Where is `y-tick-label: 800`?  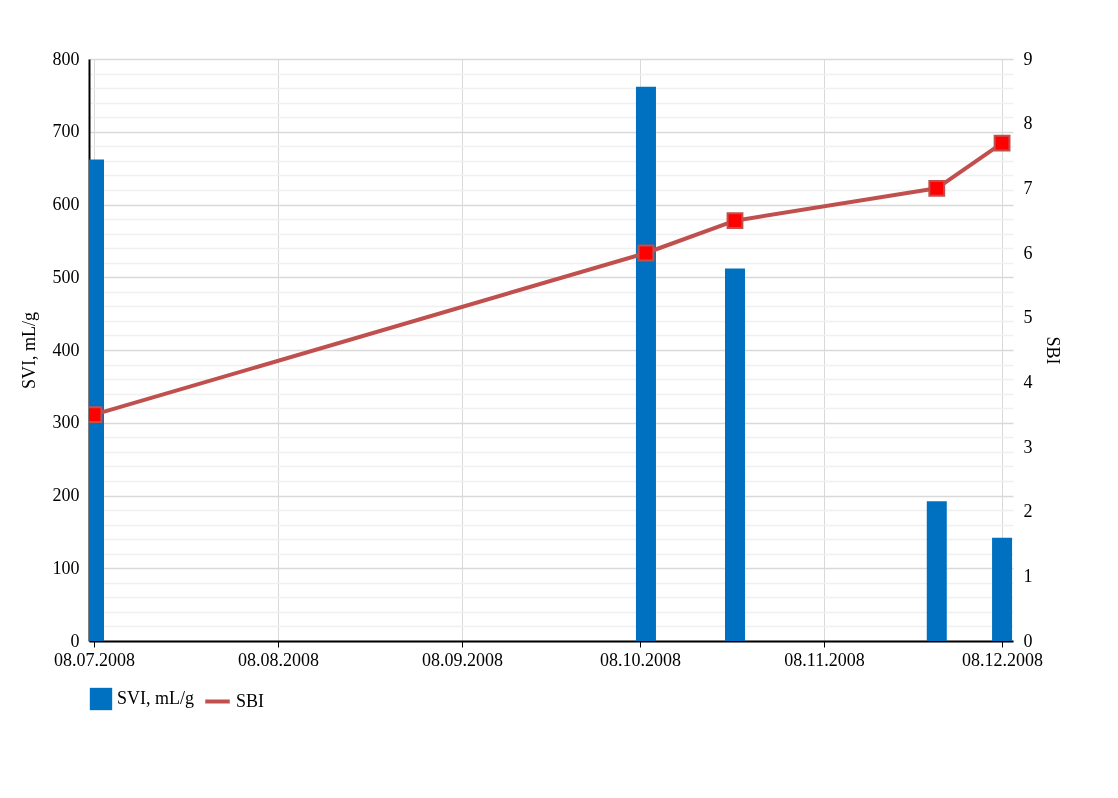 y-tick-label: 800 is located at coordinates (66, 58).